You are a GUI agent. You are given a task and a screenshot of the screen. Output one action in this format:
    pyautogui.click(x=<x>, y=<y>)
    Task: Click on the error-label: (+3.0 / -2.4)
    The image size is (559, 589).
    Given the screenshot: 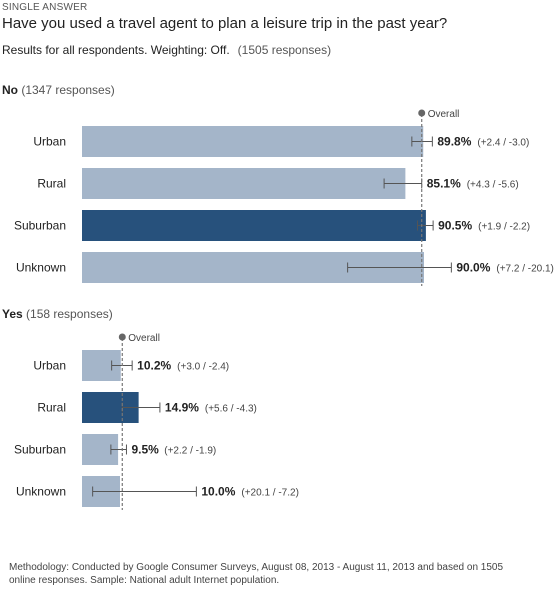 What is the action you would take?
    pyautogui.click(x=203, y=367)
    